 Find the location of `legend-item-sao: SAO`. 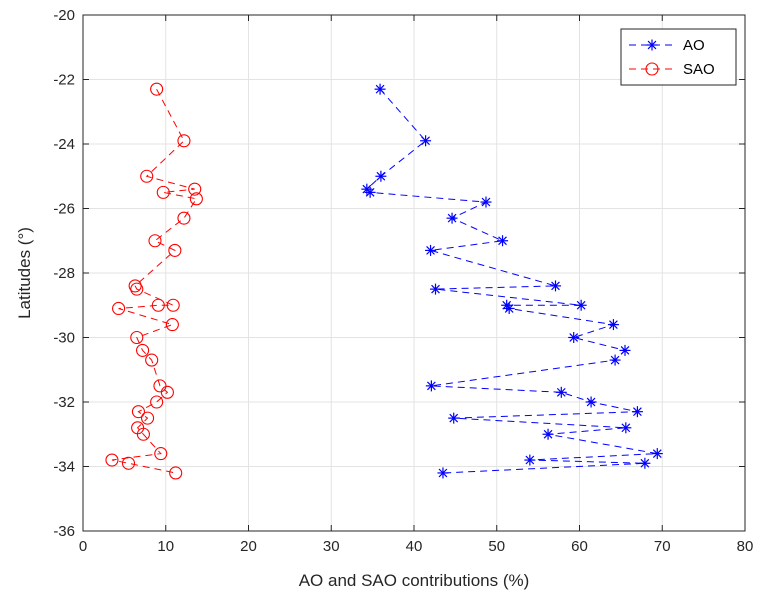

legend-item-sao: SAO is located at coordinates (672, 69).